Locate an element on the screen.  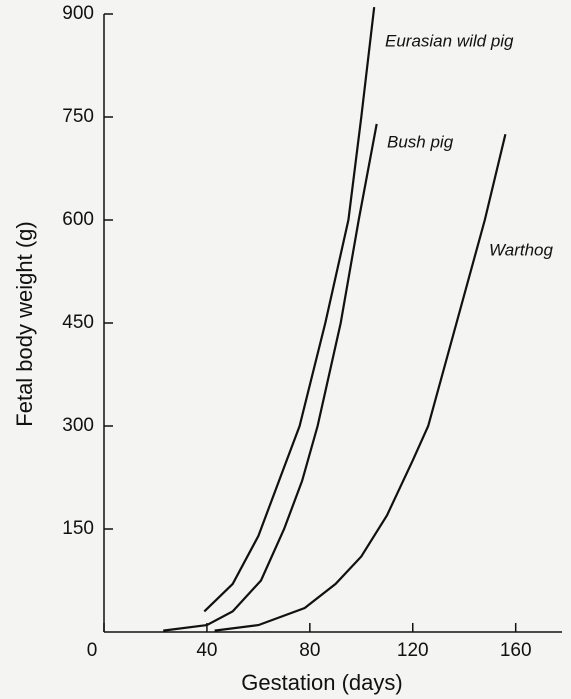
x-tick-label: 40 is located at coordinates (206, 650).